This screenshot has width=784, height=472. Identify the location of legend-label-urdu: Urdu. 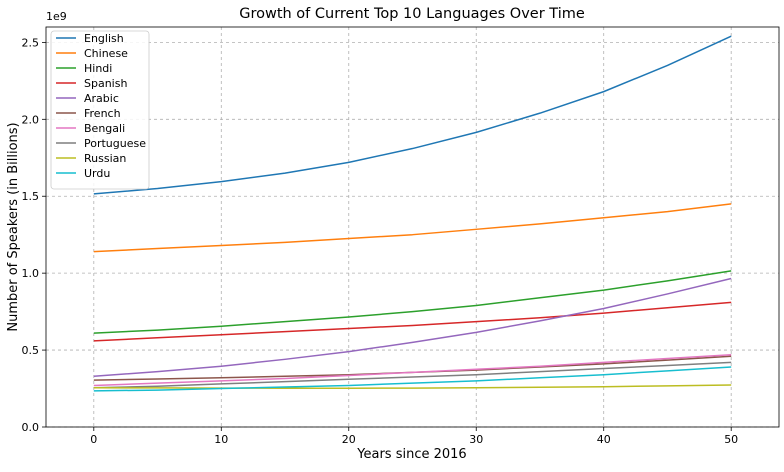
(97, 173).